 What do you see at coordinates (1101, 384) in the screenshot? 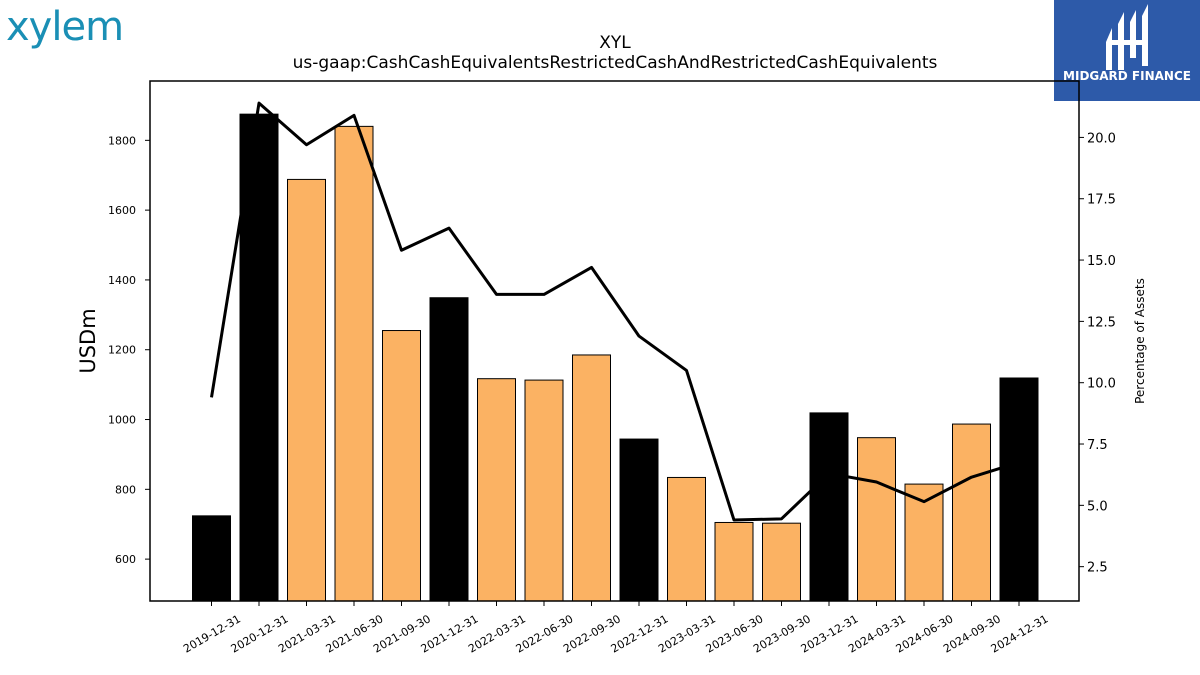
I see `y2-tick-label: 10.0` at bounding box center [1101, 384].